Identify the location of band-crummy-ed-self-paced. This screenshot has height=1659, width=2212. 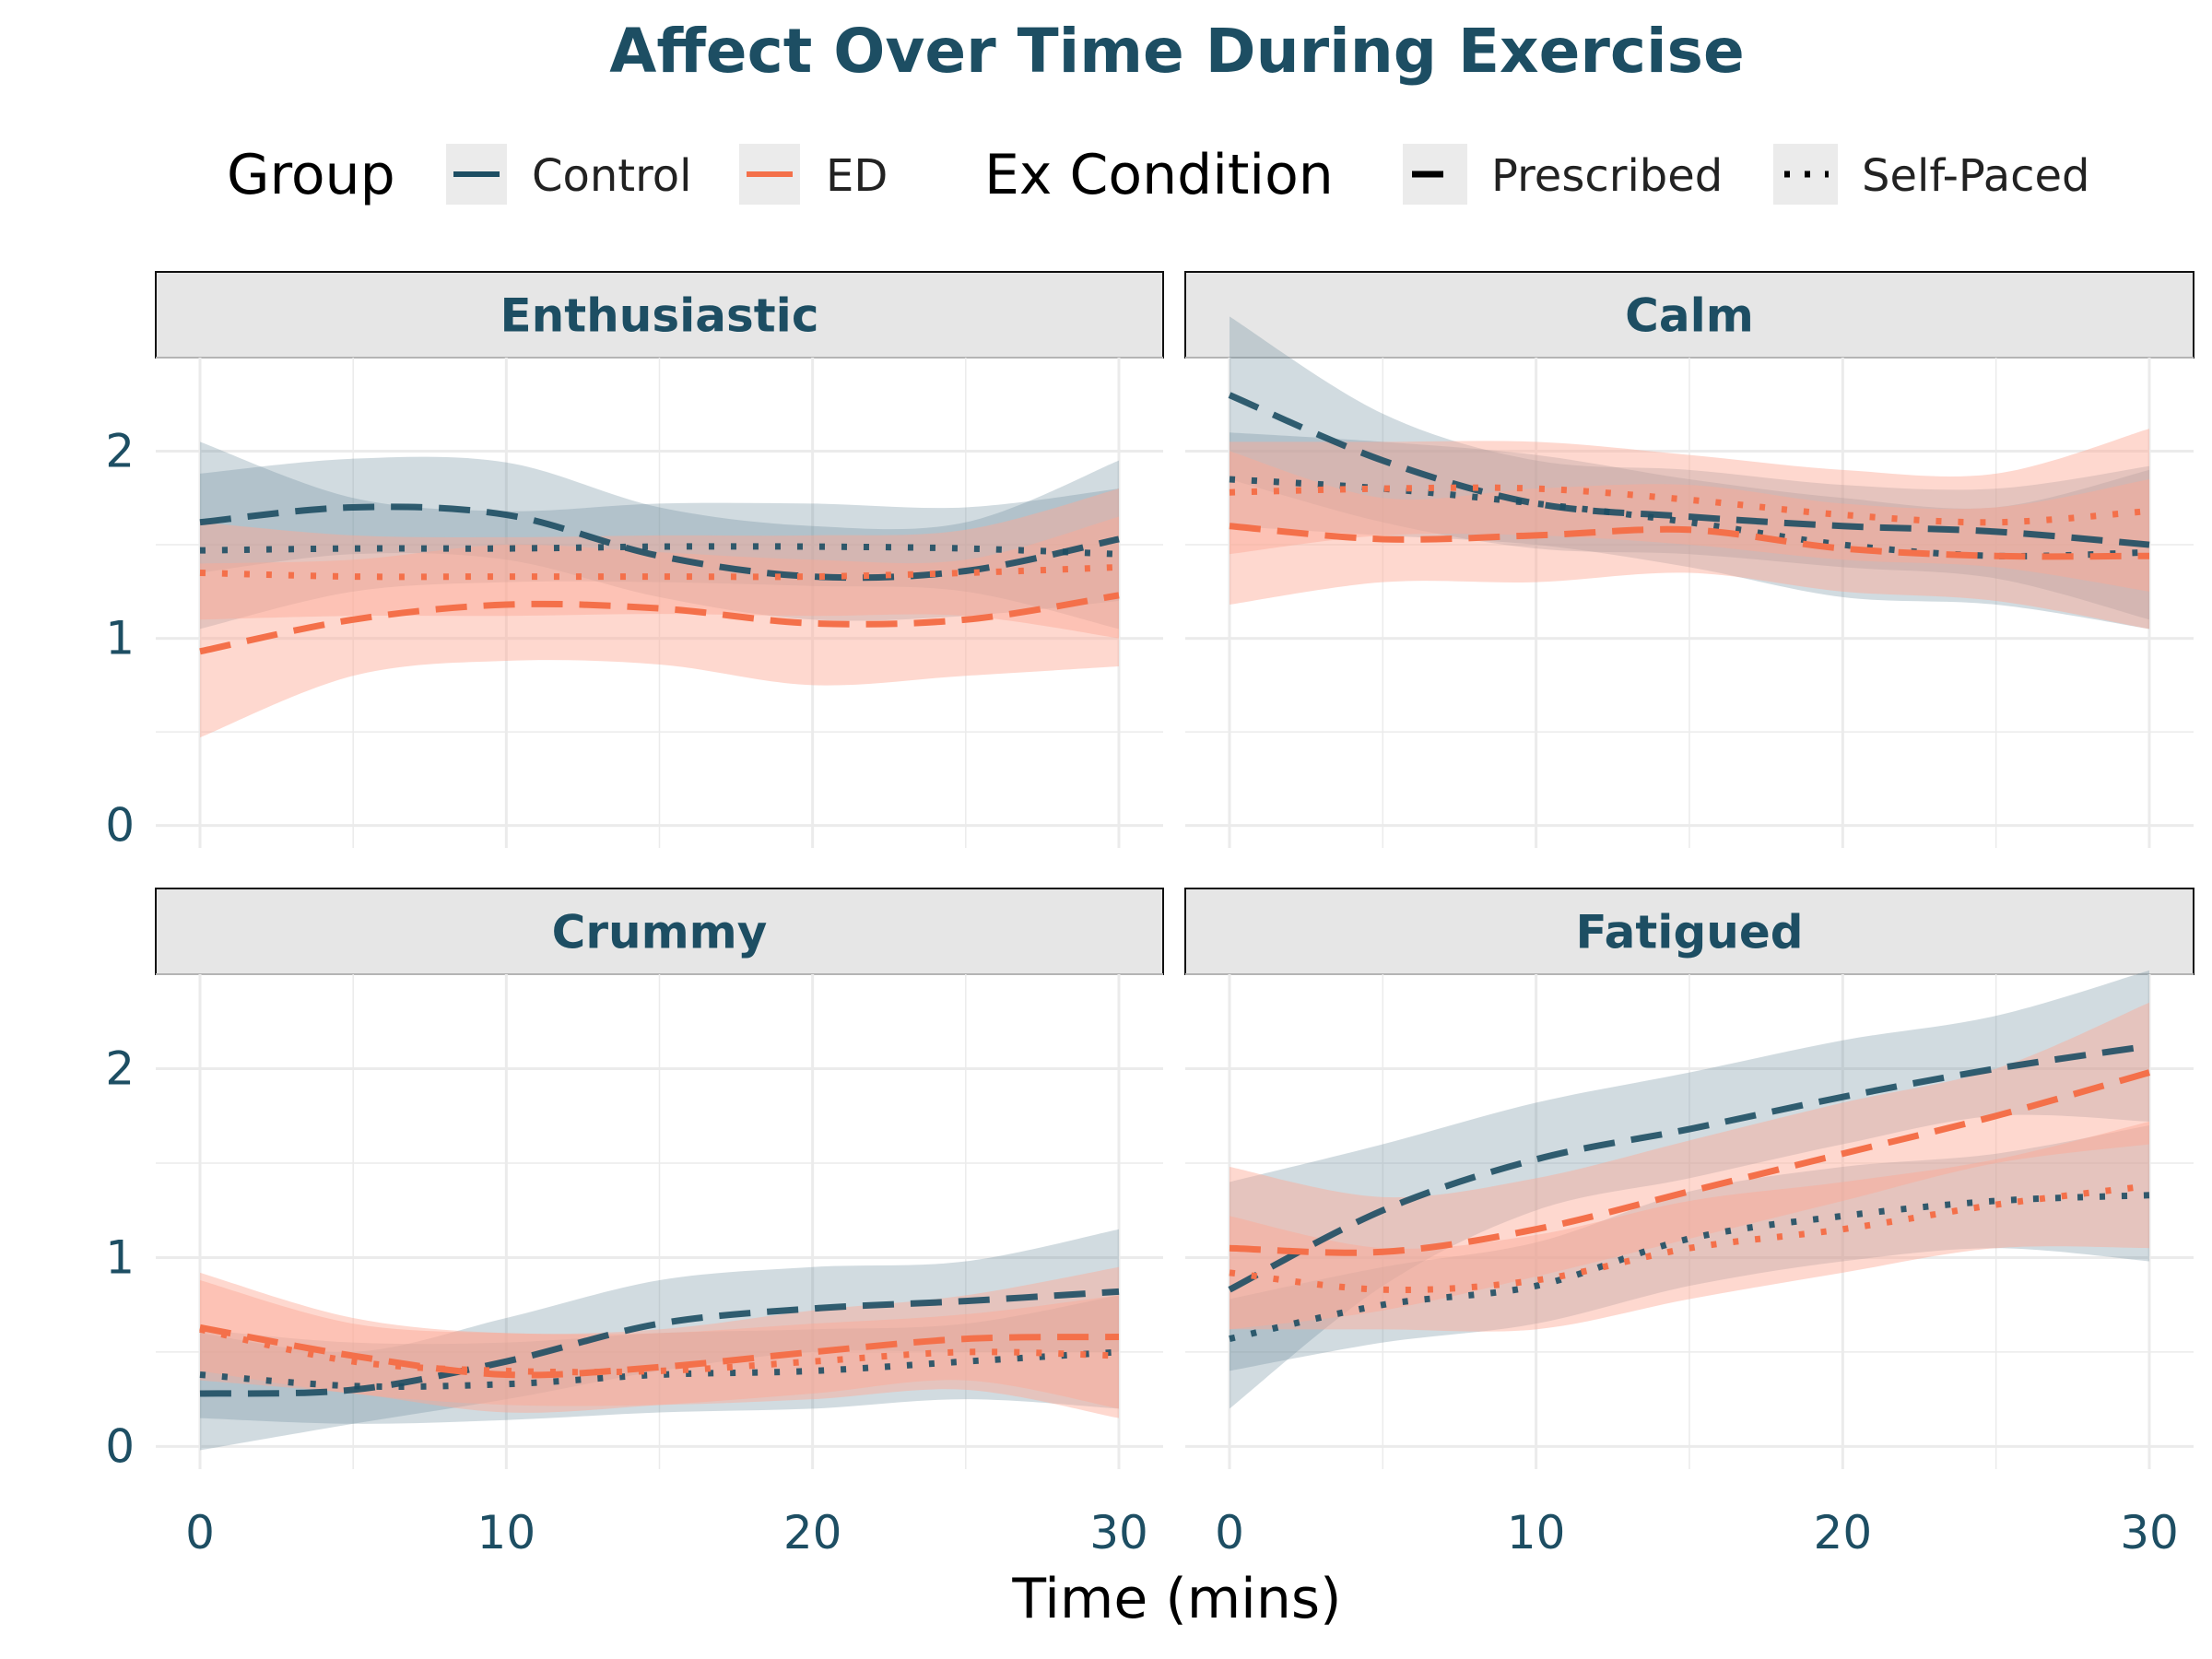
(659, 1349).